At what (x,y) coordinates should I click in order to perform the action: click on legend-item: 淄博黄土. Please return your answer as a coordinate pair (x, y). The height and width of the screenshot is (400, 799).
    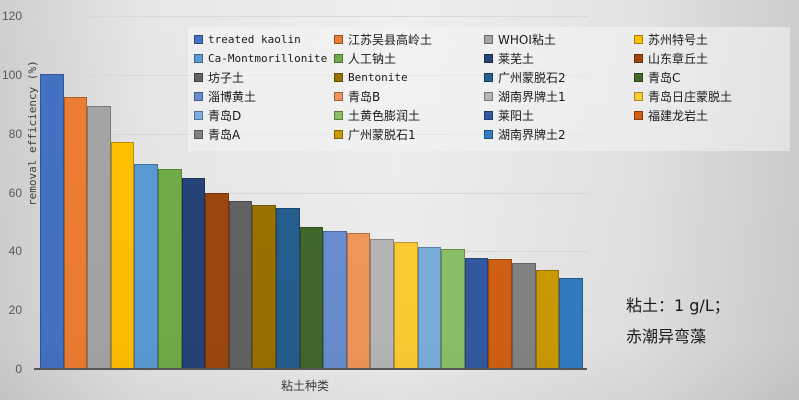
    Looking at the image, I should click on (225, 96).